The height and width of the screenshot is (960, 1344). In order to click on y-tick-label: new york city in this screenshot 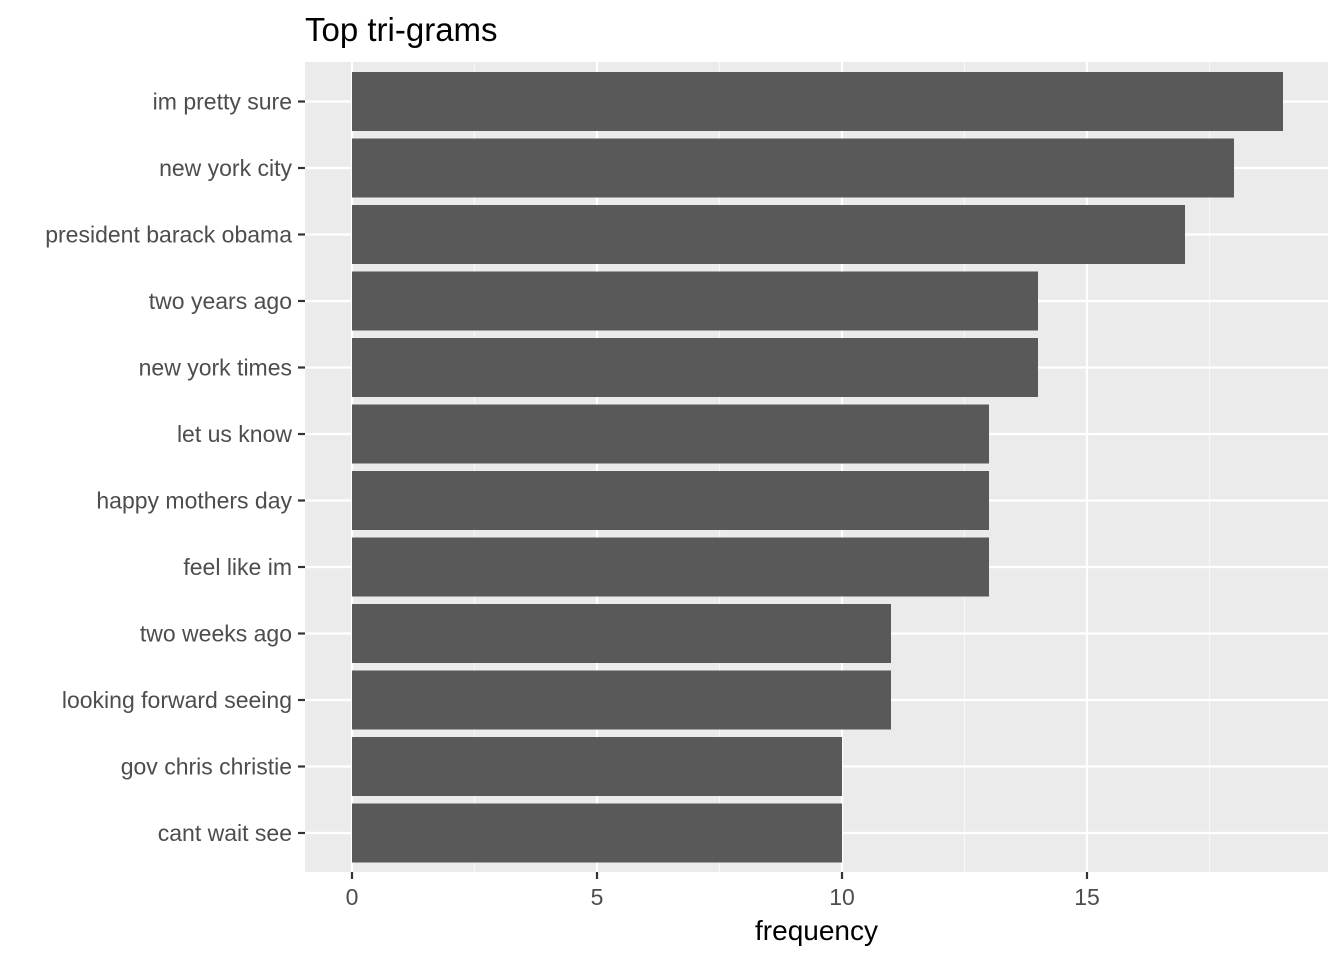, I will do `click(225, 168)`.